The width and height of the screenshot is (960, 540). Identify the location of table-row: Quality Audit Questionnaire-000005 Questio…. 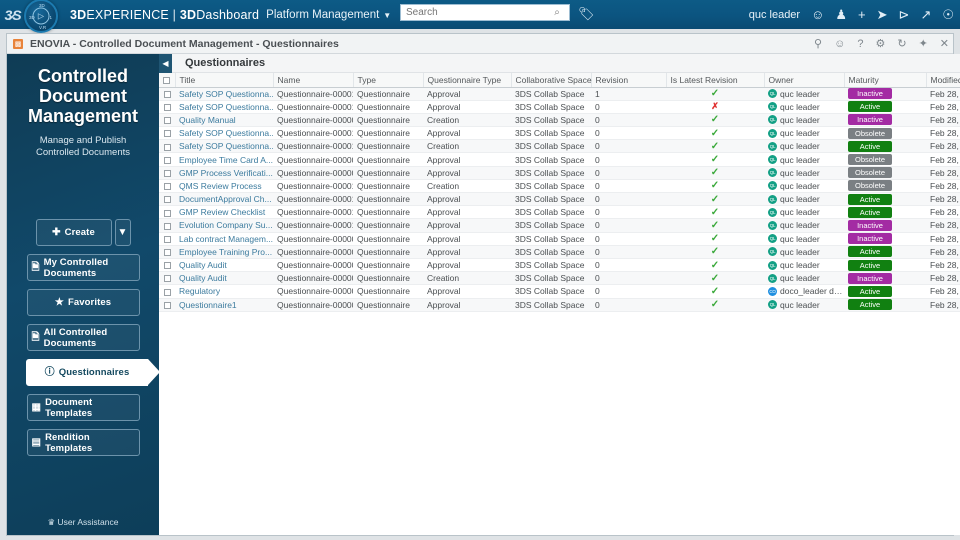
(559, 265).